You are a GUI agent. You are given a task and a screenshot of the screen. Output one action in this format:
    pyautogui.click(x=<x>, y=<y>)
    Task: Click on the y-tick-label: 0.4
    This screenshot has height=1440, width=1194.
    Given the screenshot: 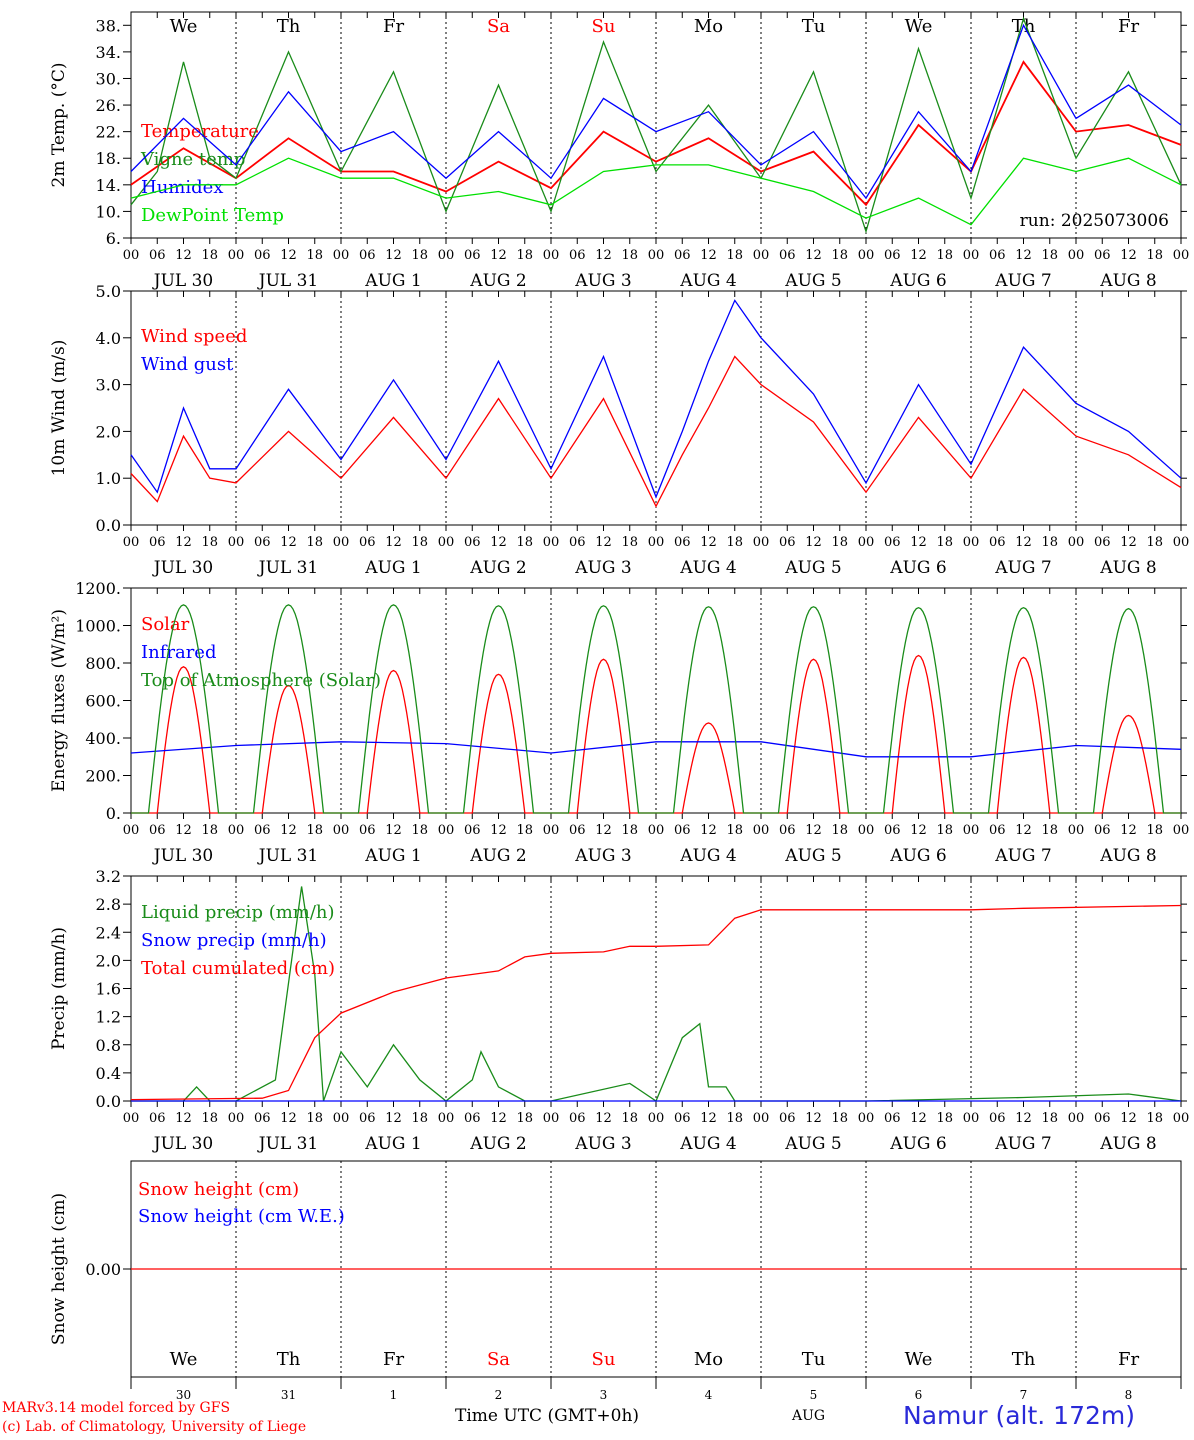 What is the action you would take?
    pyautogui.click(x=108, y=1073)
    